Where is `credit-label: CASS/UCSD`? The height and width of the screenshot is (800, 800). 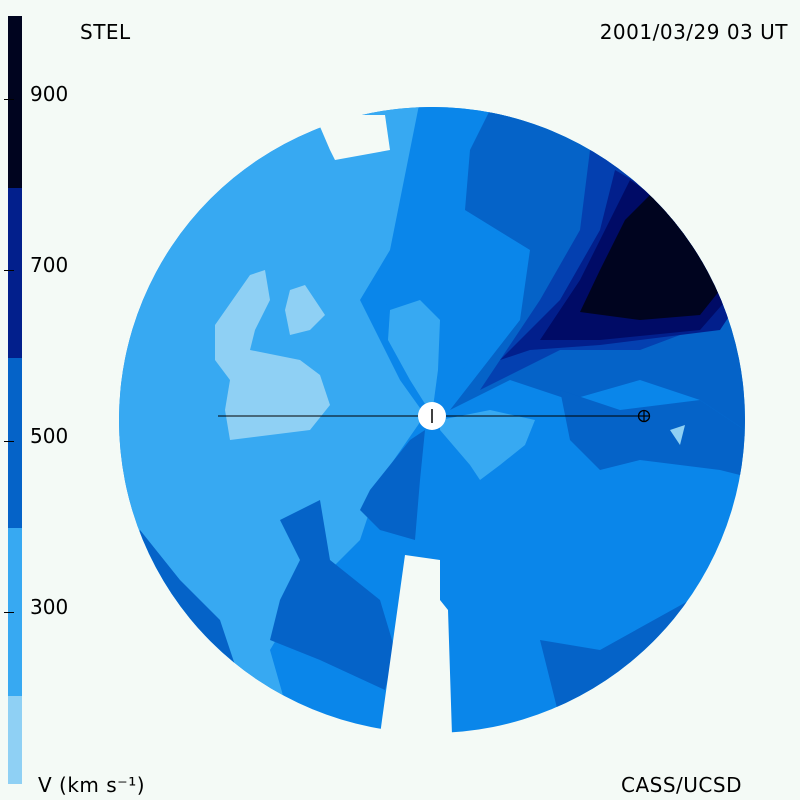 credit-label: CASS/UCSD is located at coordinates (681, 785).